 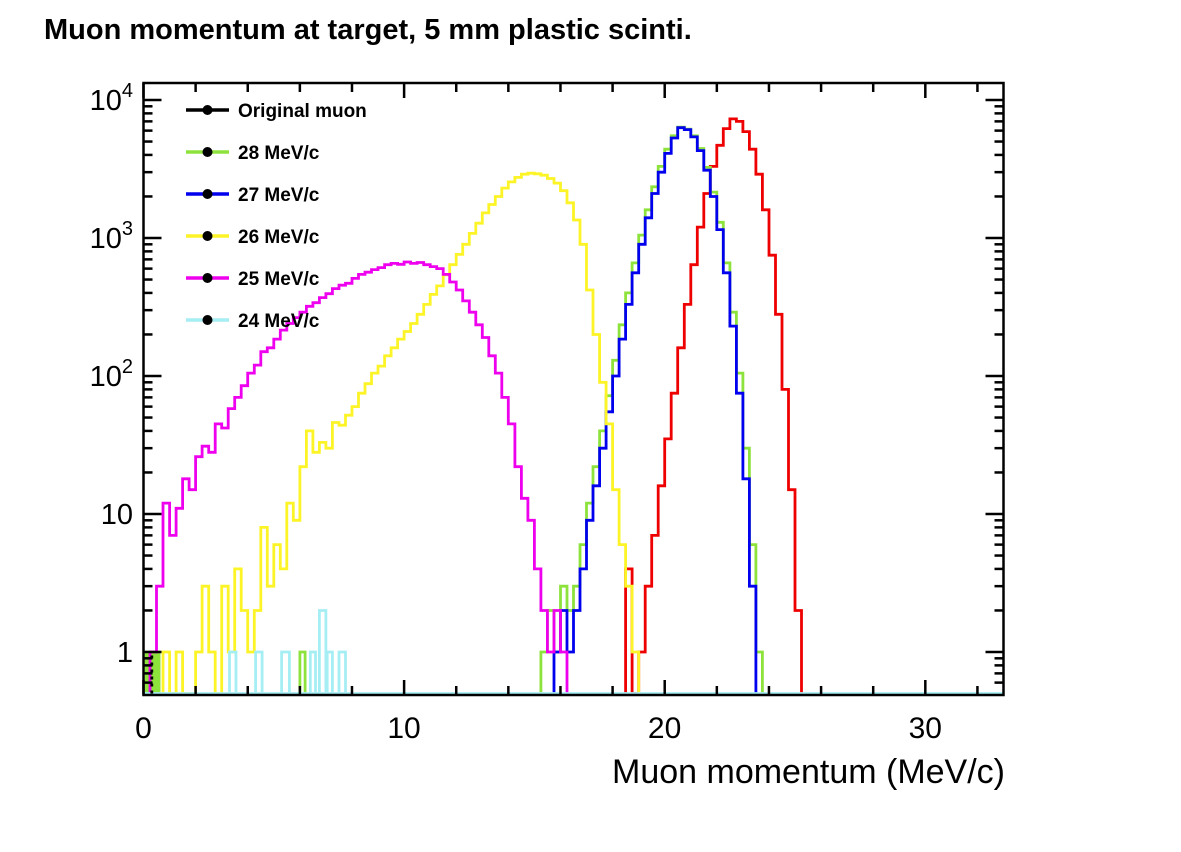 What do you see at coordinates (279, 153) in the screenshot?
I see `legend-label: 28 MeV/c` at bounding box center [279, 153].